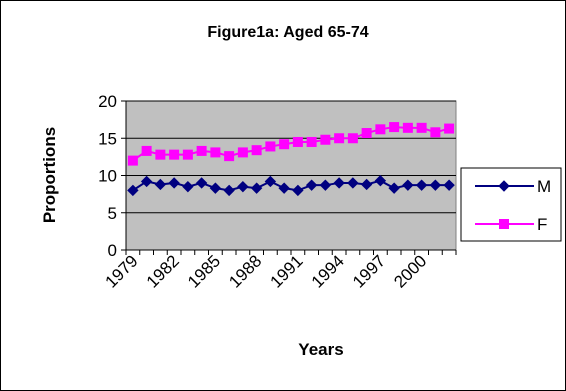  I want to click on y-tick-label: 0, so click(112, 250).